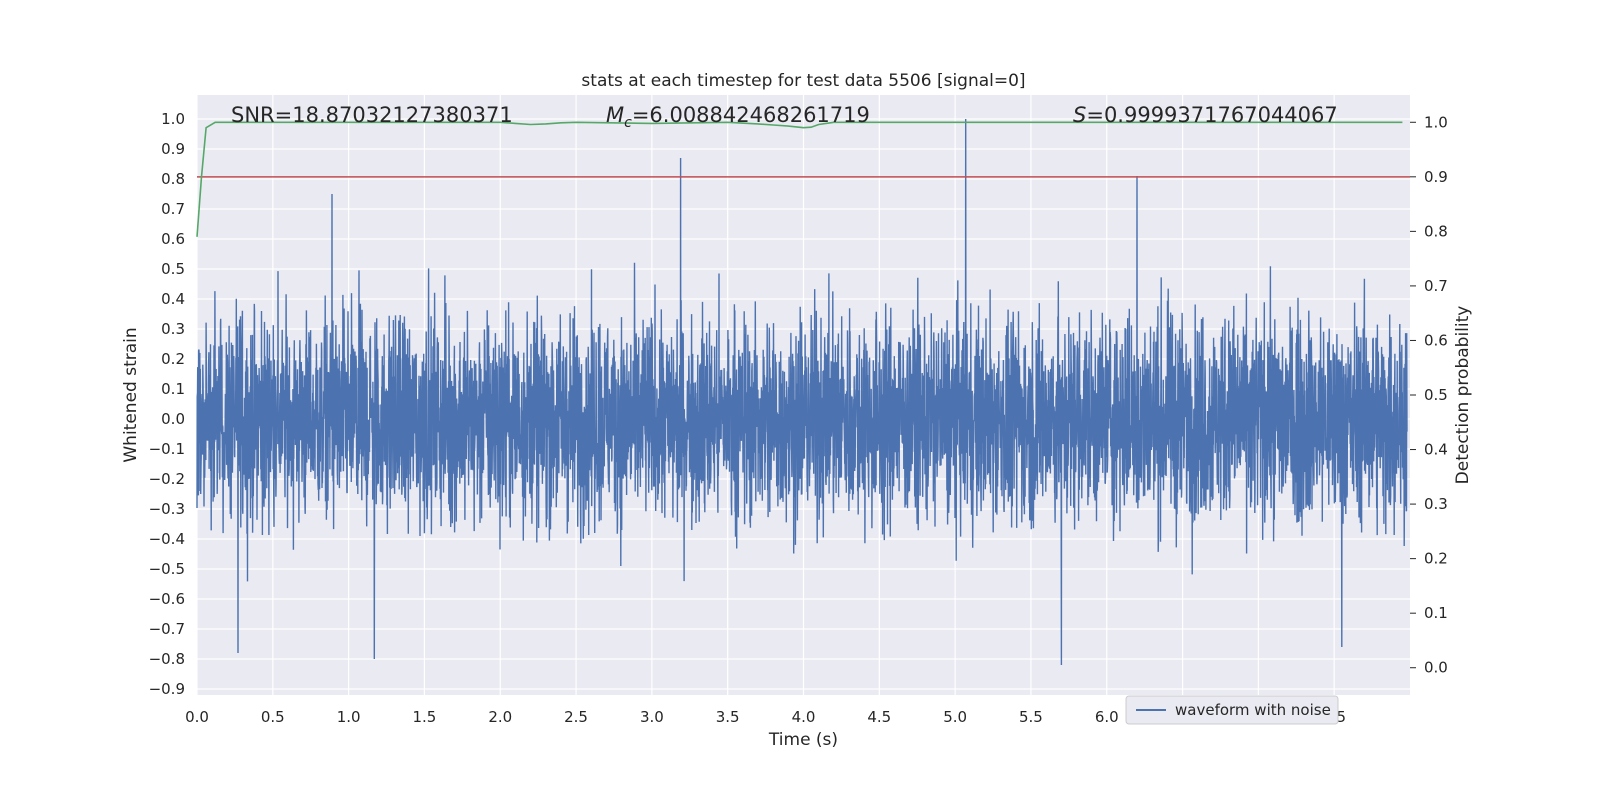 The width and height of the screenshot is (1600, 800). What do you see at coordinates (131, 394) in the screenshot?
I see `y-axis-label: Whitened strain` at bounding box center [131, 394].